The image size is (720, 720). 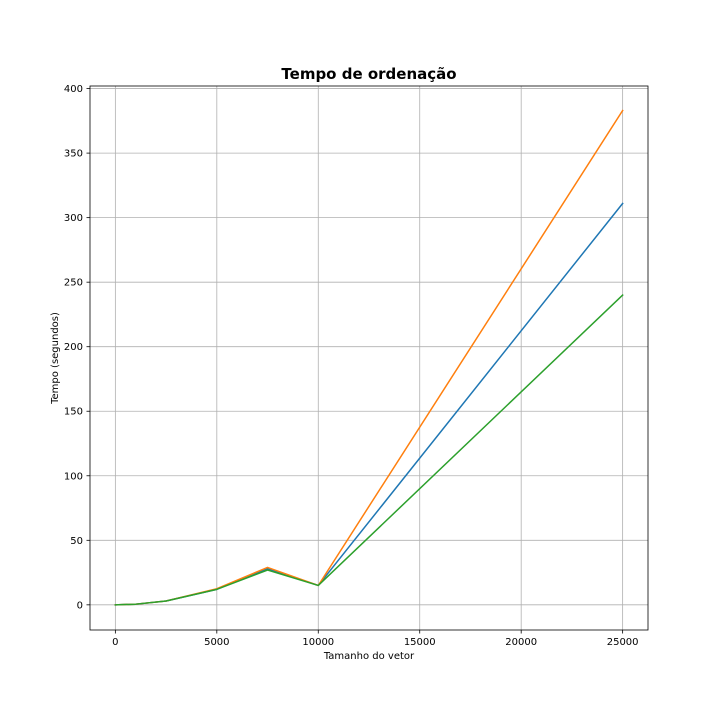 I want to click on y-tick-label: 350, so click(x=73, y=154).